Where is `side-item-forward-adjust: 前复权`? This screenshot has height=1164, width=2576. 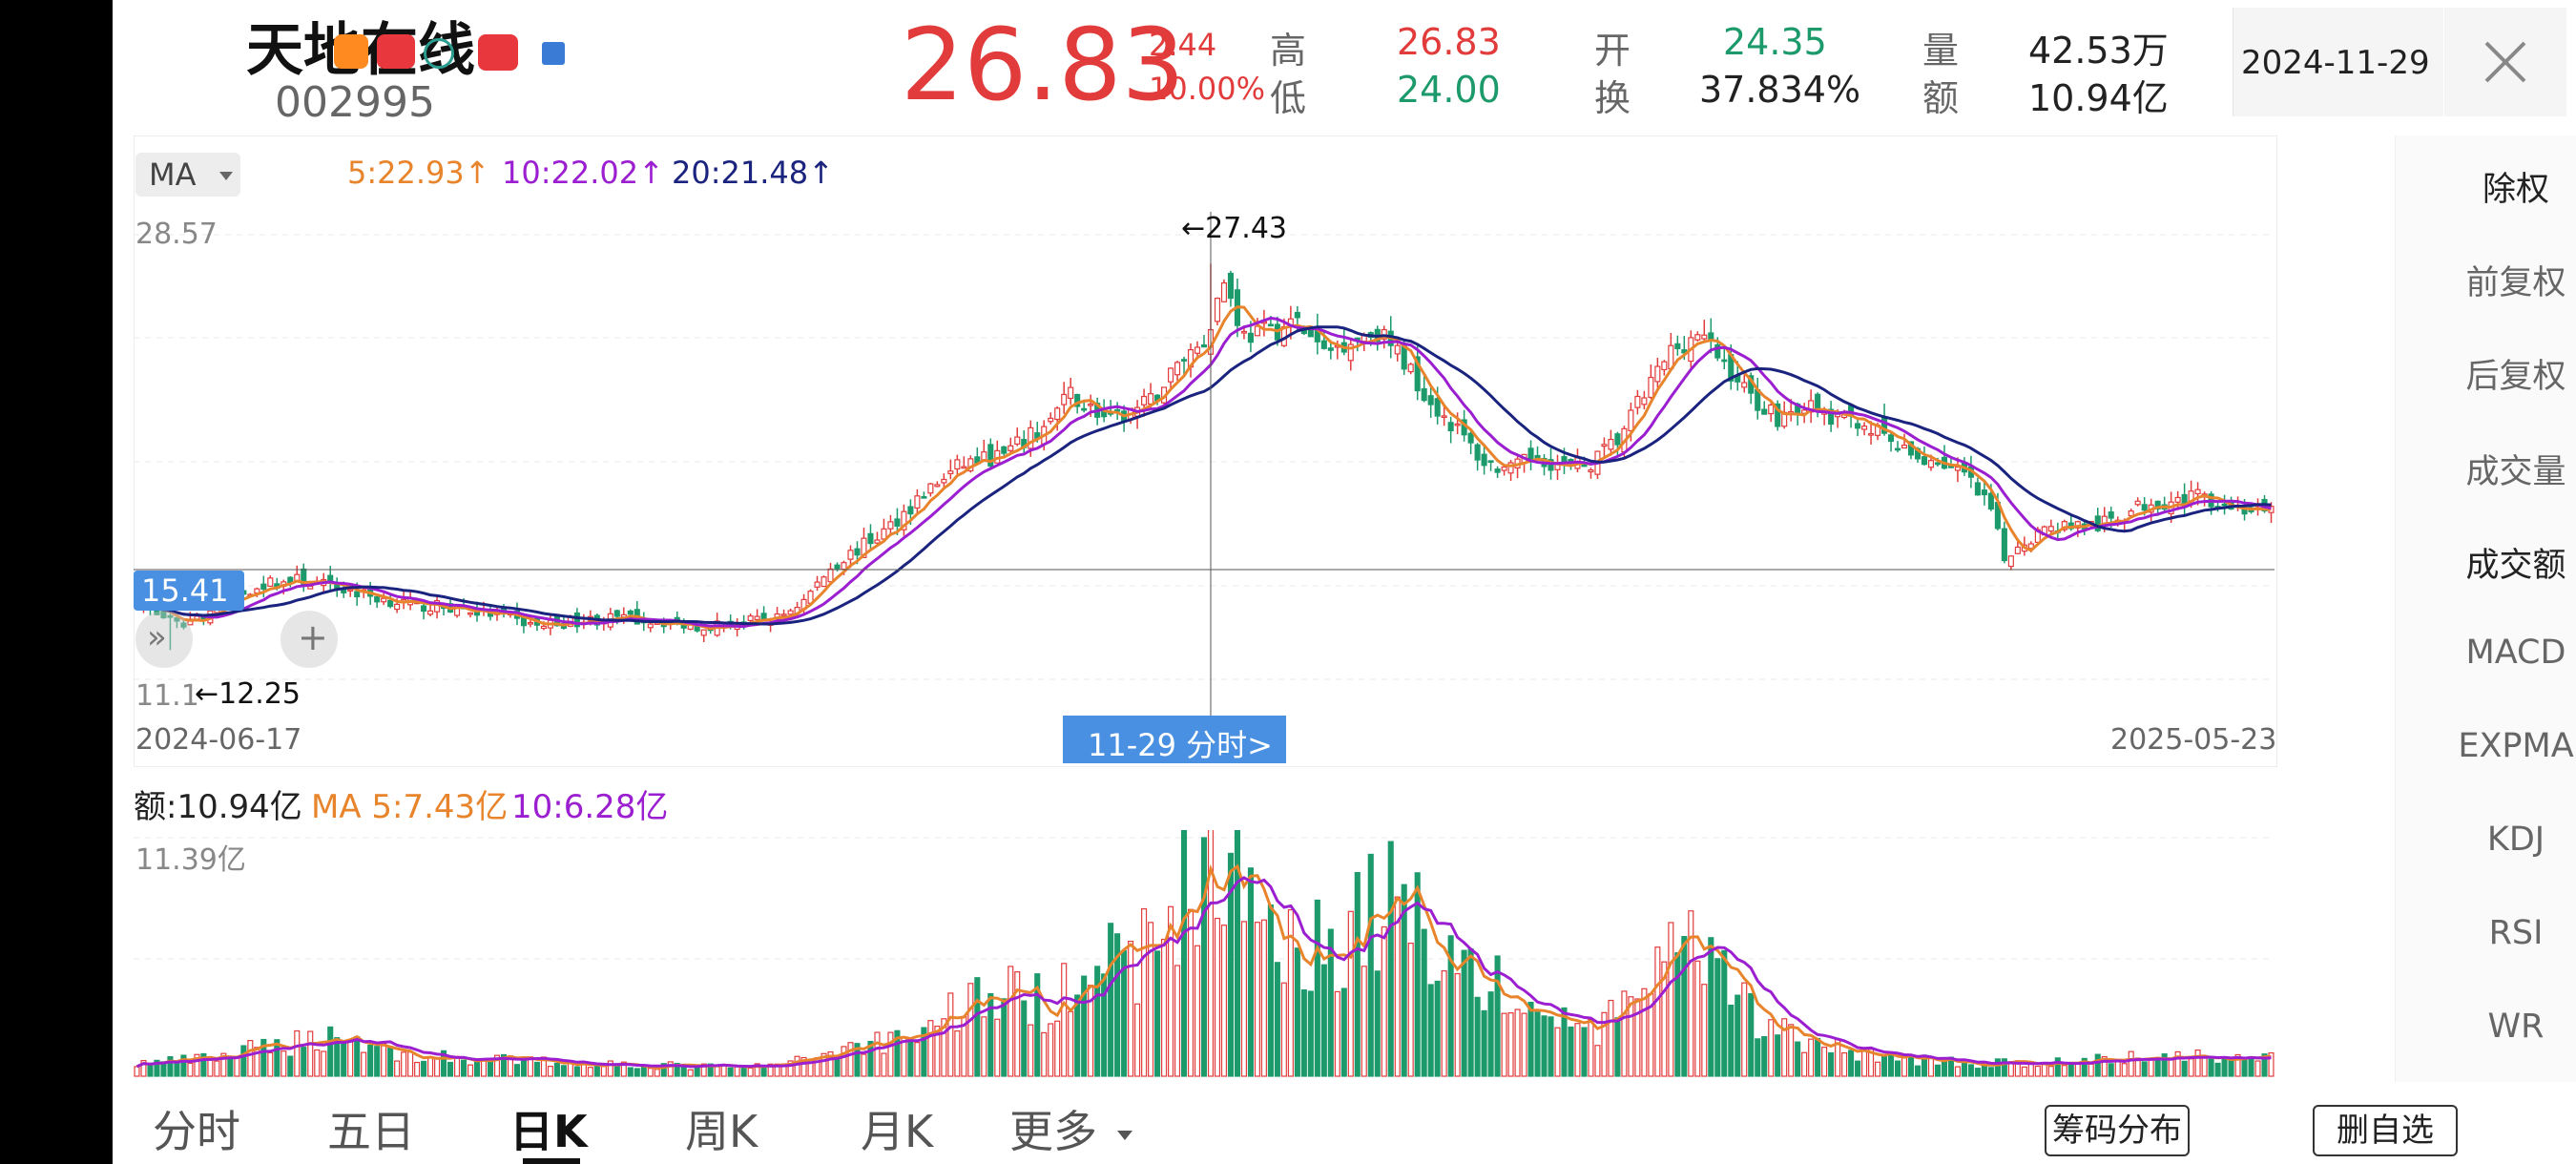 side-item-forward-adjust: 前复权 is located at coordinates (2515, 283).